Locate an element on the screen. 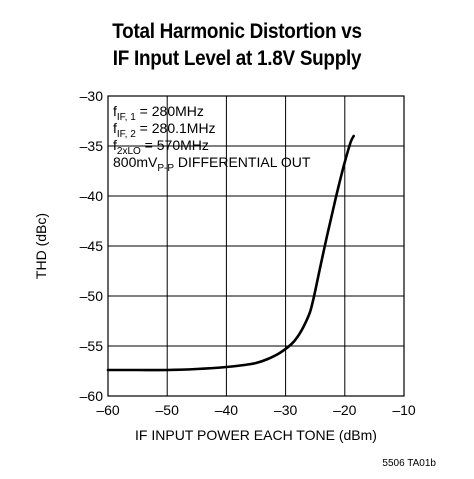  y-tick-label: –60 is located at coordinates (92, 396).